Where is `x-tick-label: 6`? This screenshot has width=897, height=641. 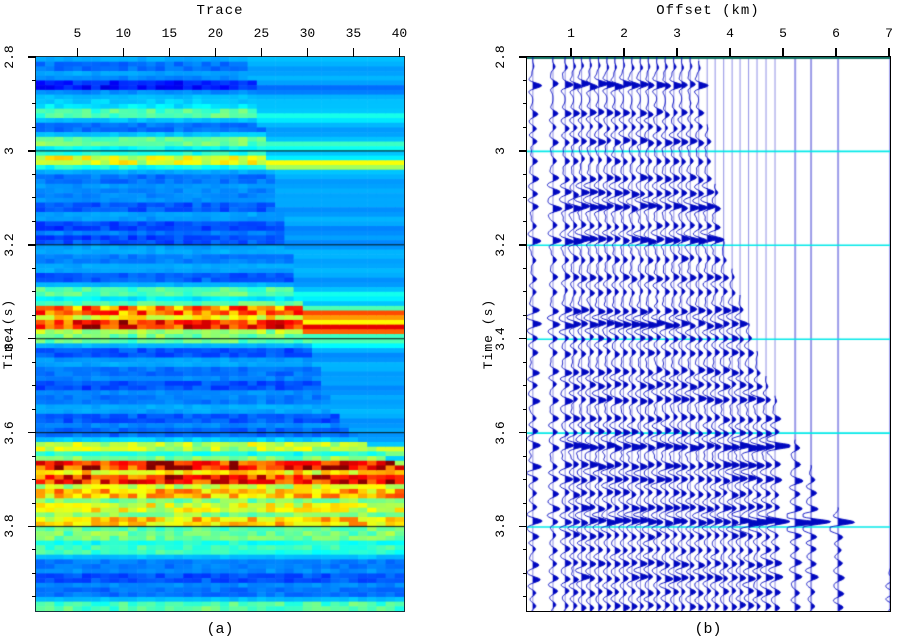
x-tick-label: 6 is located at coordinates (836, 33).